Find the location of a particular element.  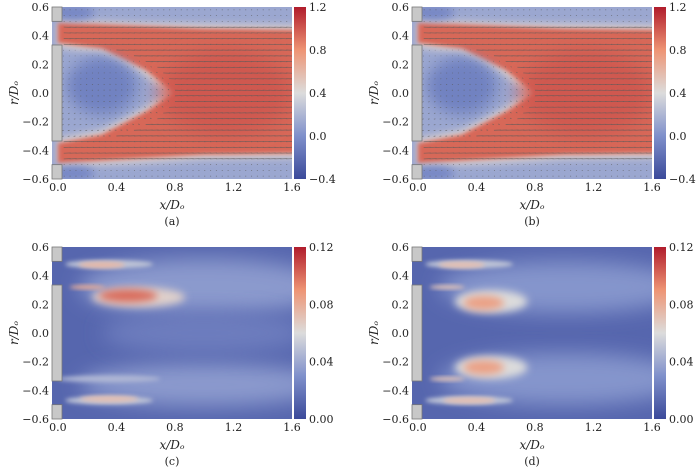

colorbar-tick-label: 0.04 is located at coordinates (321, 362).